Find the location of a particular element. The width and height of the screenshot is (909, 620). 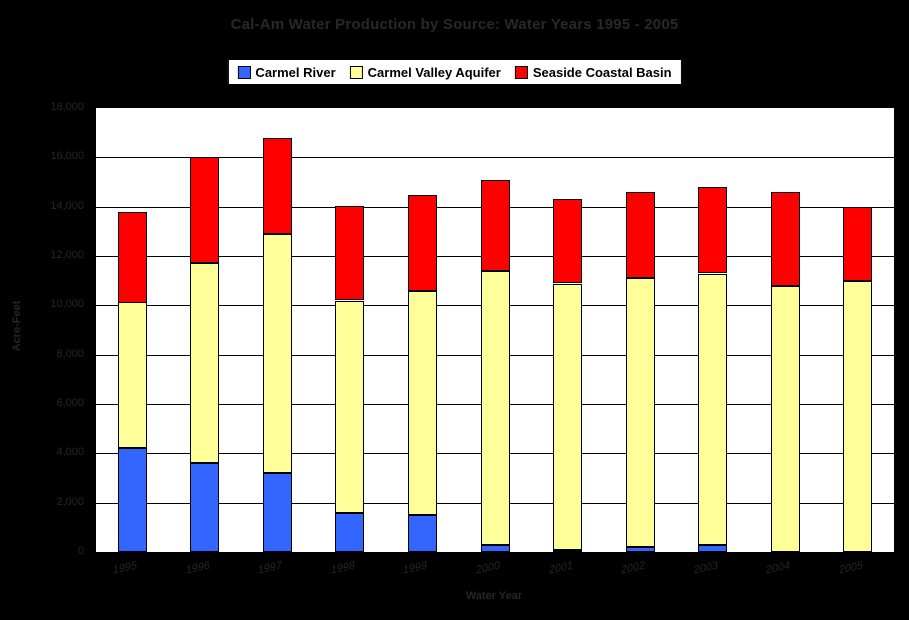

bar-1997 is located at coordinates (277, 330).